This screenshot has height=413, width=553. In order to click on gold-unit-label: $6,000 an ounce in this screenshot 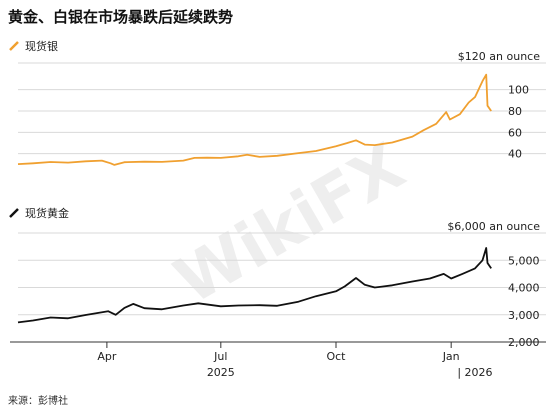, I will do `click(493, 226)`.